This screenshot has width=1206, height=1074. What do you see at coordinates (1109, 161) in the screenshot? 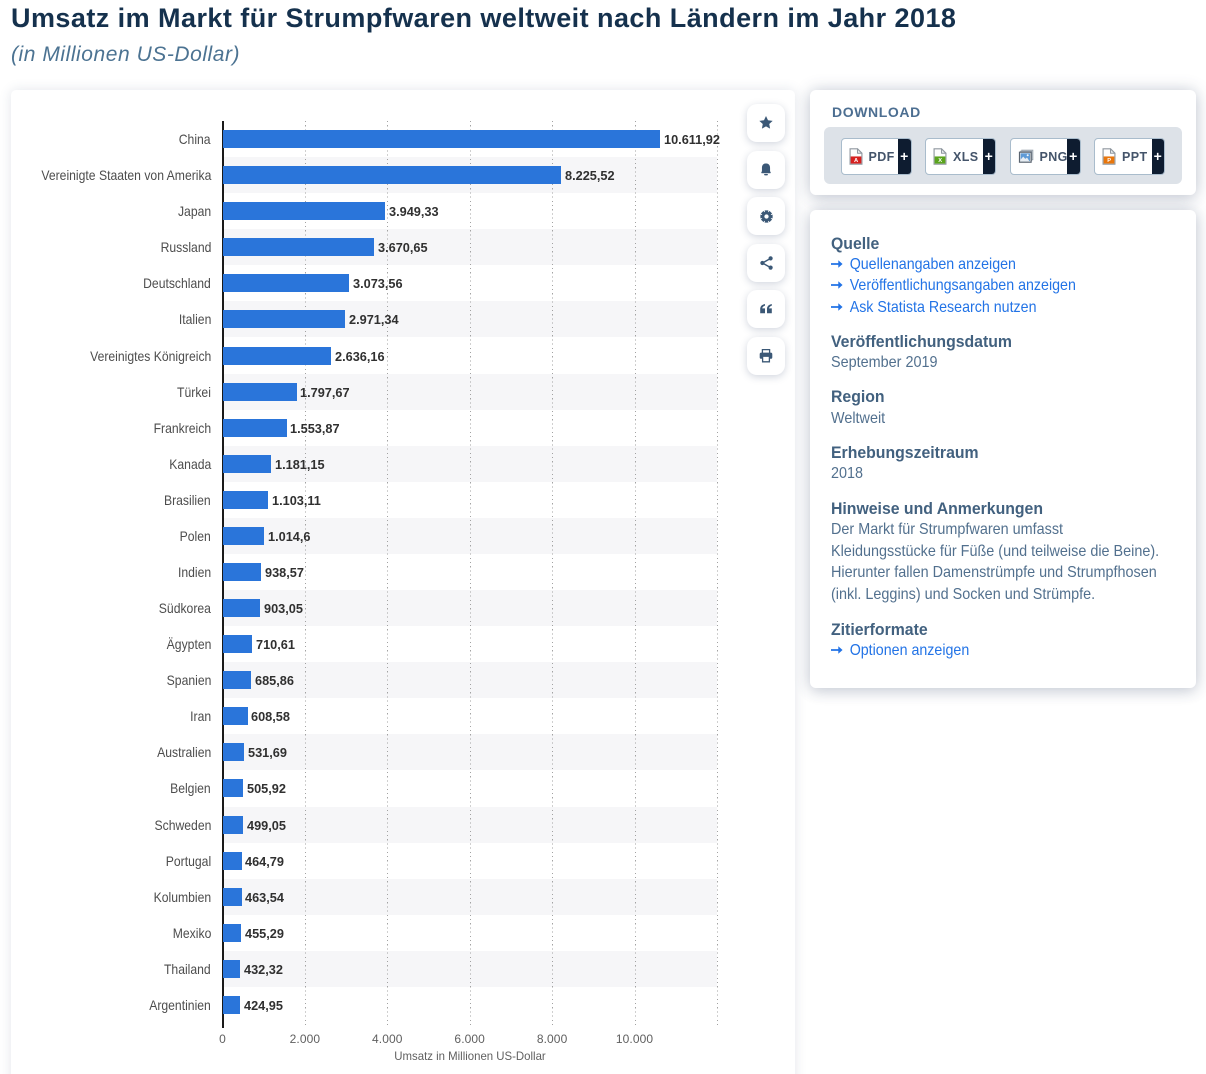
I see `svg-text: P` at bounding box center [1109, 161].